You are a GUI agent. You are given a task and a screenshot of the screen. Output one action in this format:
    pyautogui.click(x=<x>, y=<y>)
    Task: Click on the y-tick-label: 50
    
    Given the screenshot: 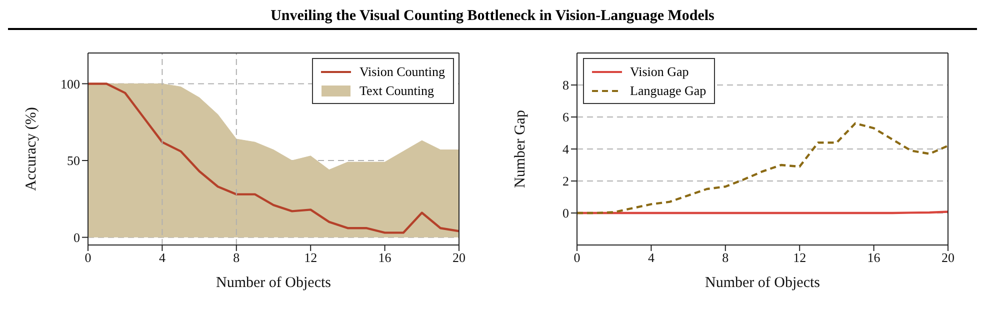 What is the action you would take?
    pyautogui.click(x=73, y=160)
    